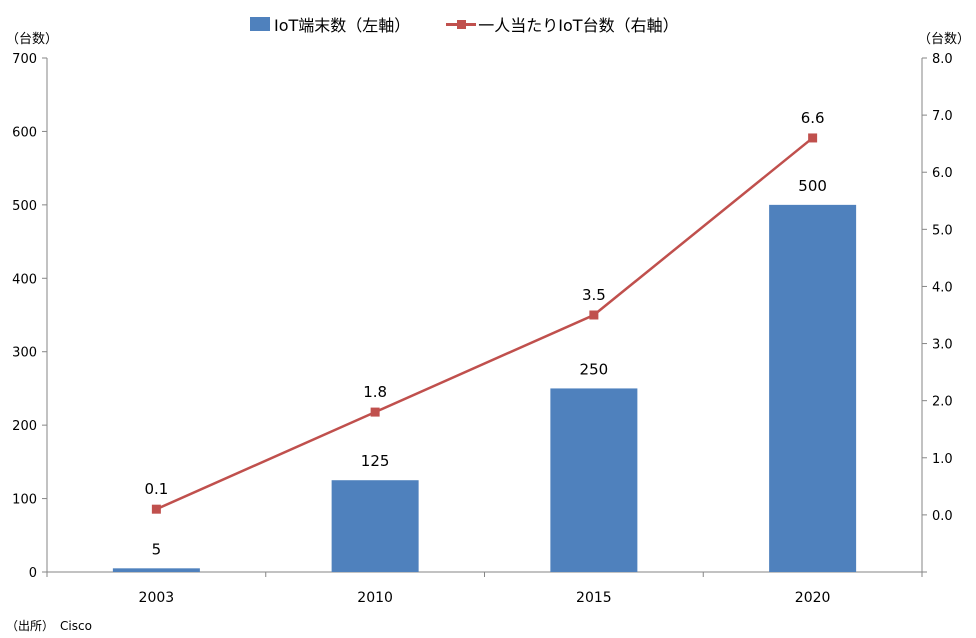  What do you see at coordinates (942, 116) in the screenshot?
I see `right-axis-tick-label: 7.0` at bounding box center [942, 116].